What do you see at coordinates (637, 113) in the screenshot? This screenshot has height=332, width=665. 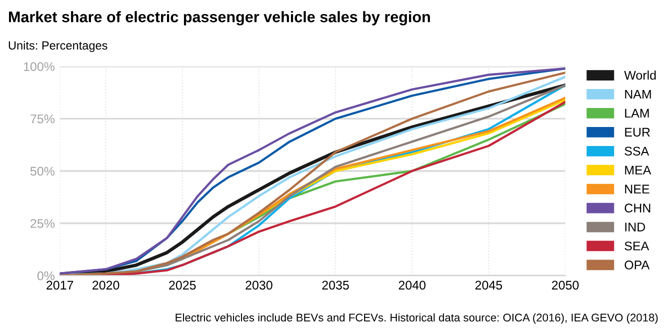 I see `legend-label: LAM` at bounding box center [637, 113].